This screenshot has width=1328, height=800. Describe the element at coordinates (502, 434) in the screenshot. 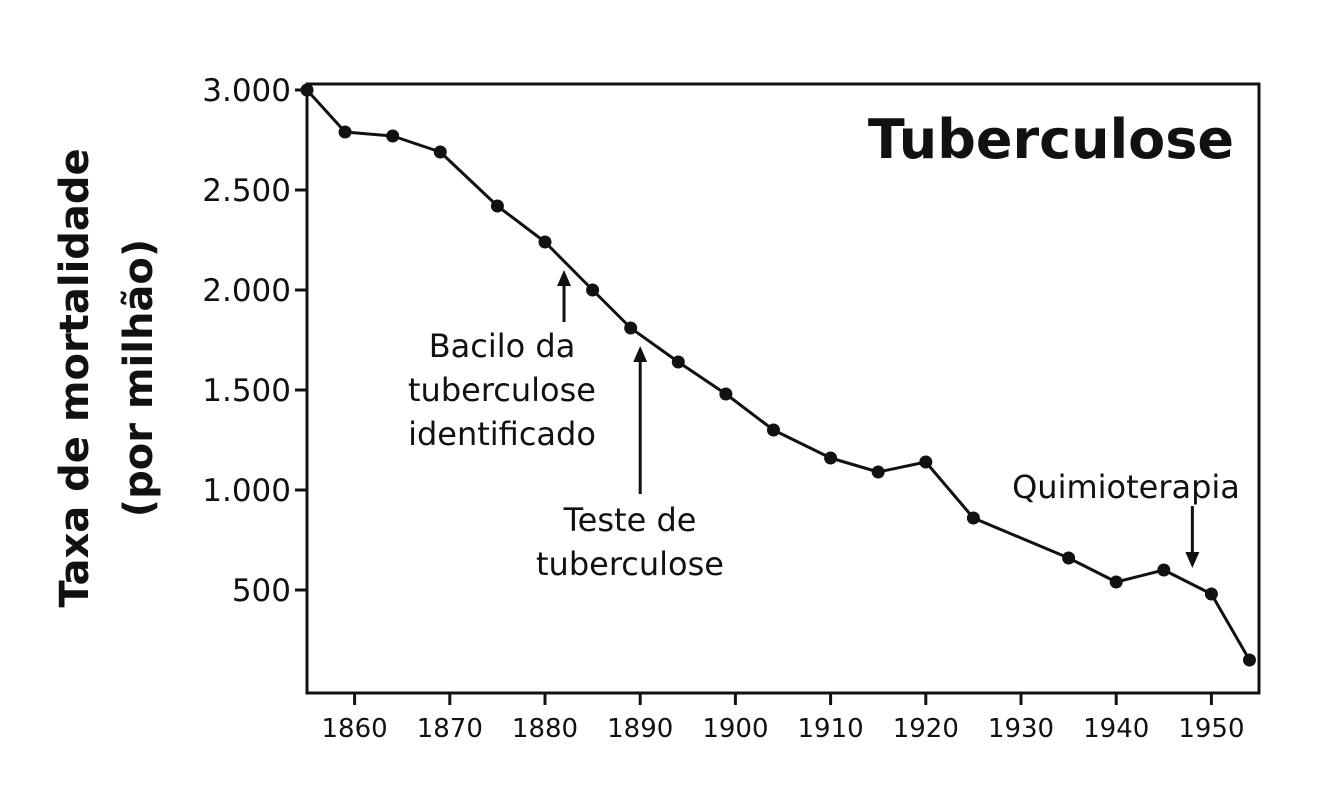

I see `annotation-bacilo-line-3: identificado` at that location.